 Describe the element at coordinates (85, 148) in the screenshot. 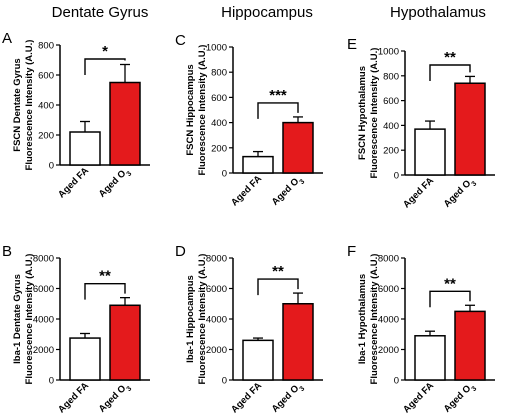

I see `panel-a-bar-aged-fa` at that location.